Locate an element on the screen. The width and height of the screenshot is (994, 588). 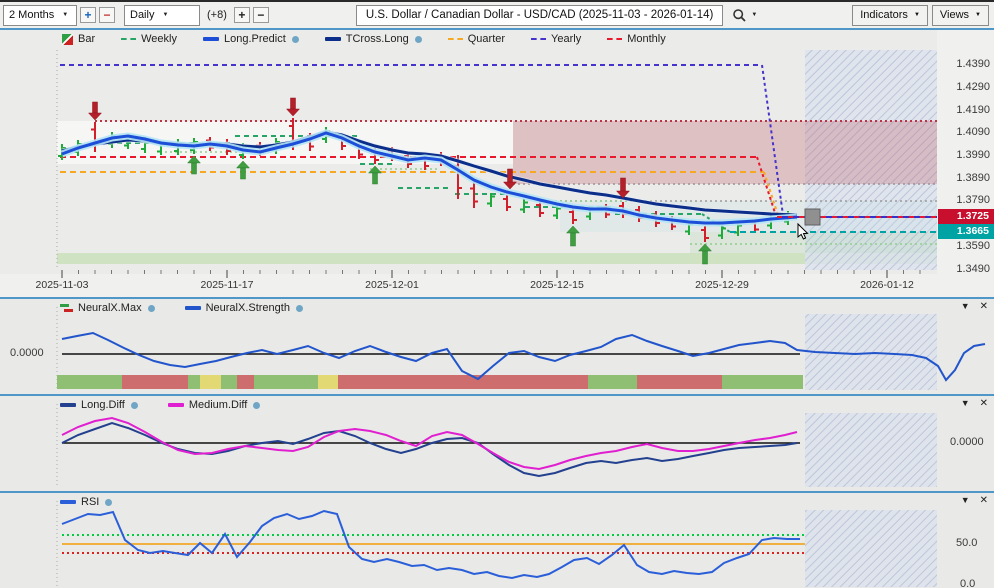
add-prediction-button: + is located at coordinates (241, 15).